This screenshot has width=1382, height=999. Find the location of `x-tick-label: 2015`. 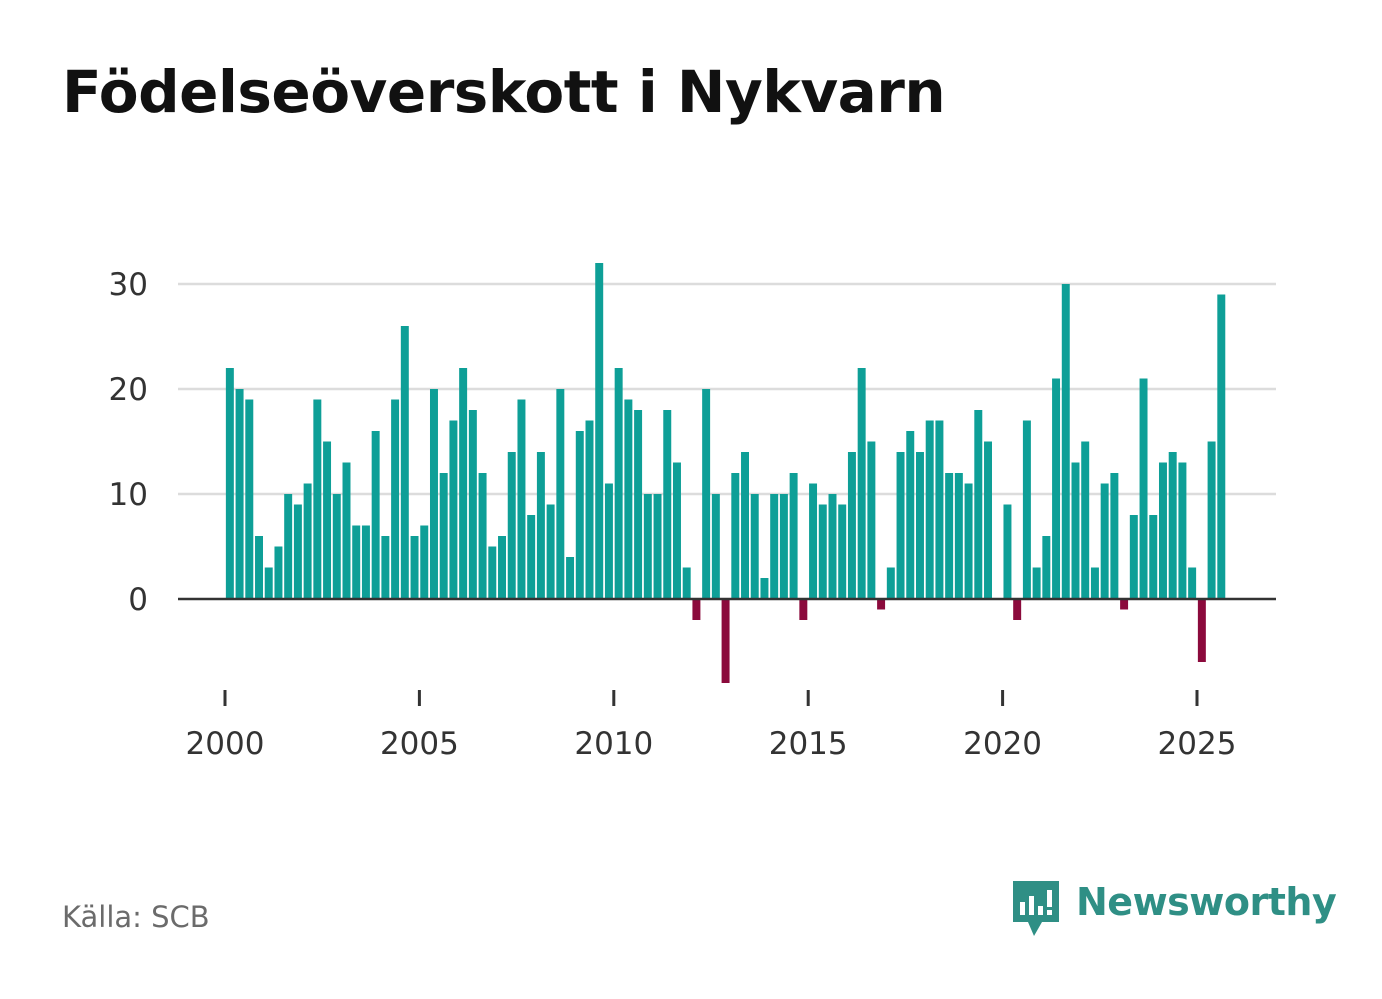

x-tick-label: 2015 is located at coordinates (808, 744).